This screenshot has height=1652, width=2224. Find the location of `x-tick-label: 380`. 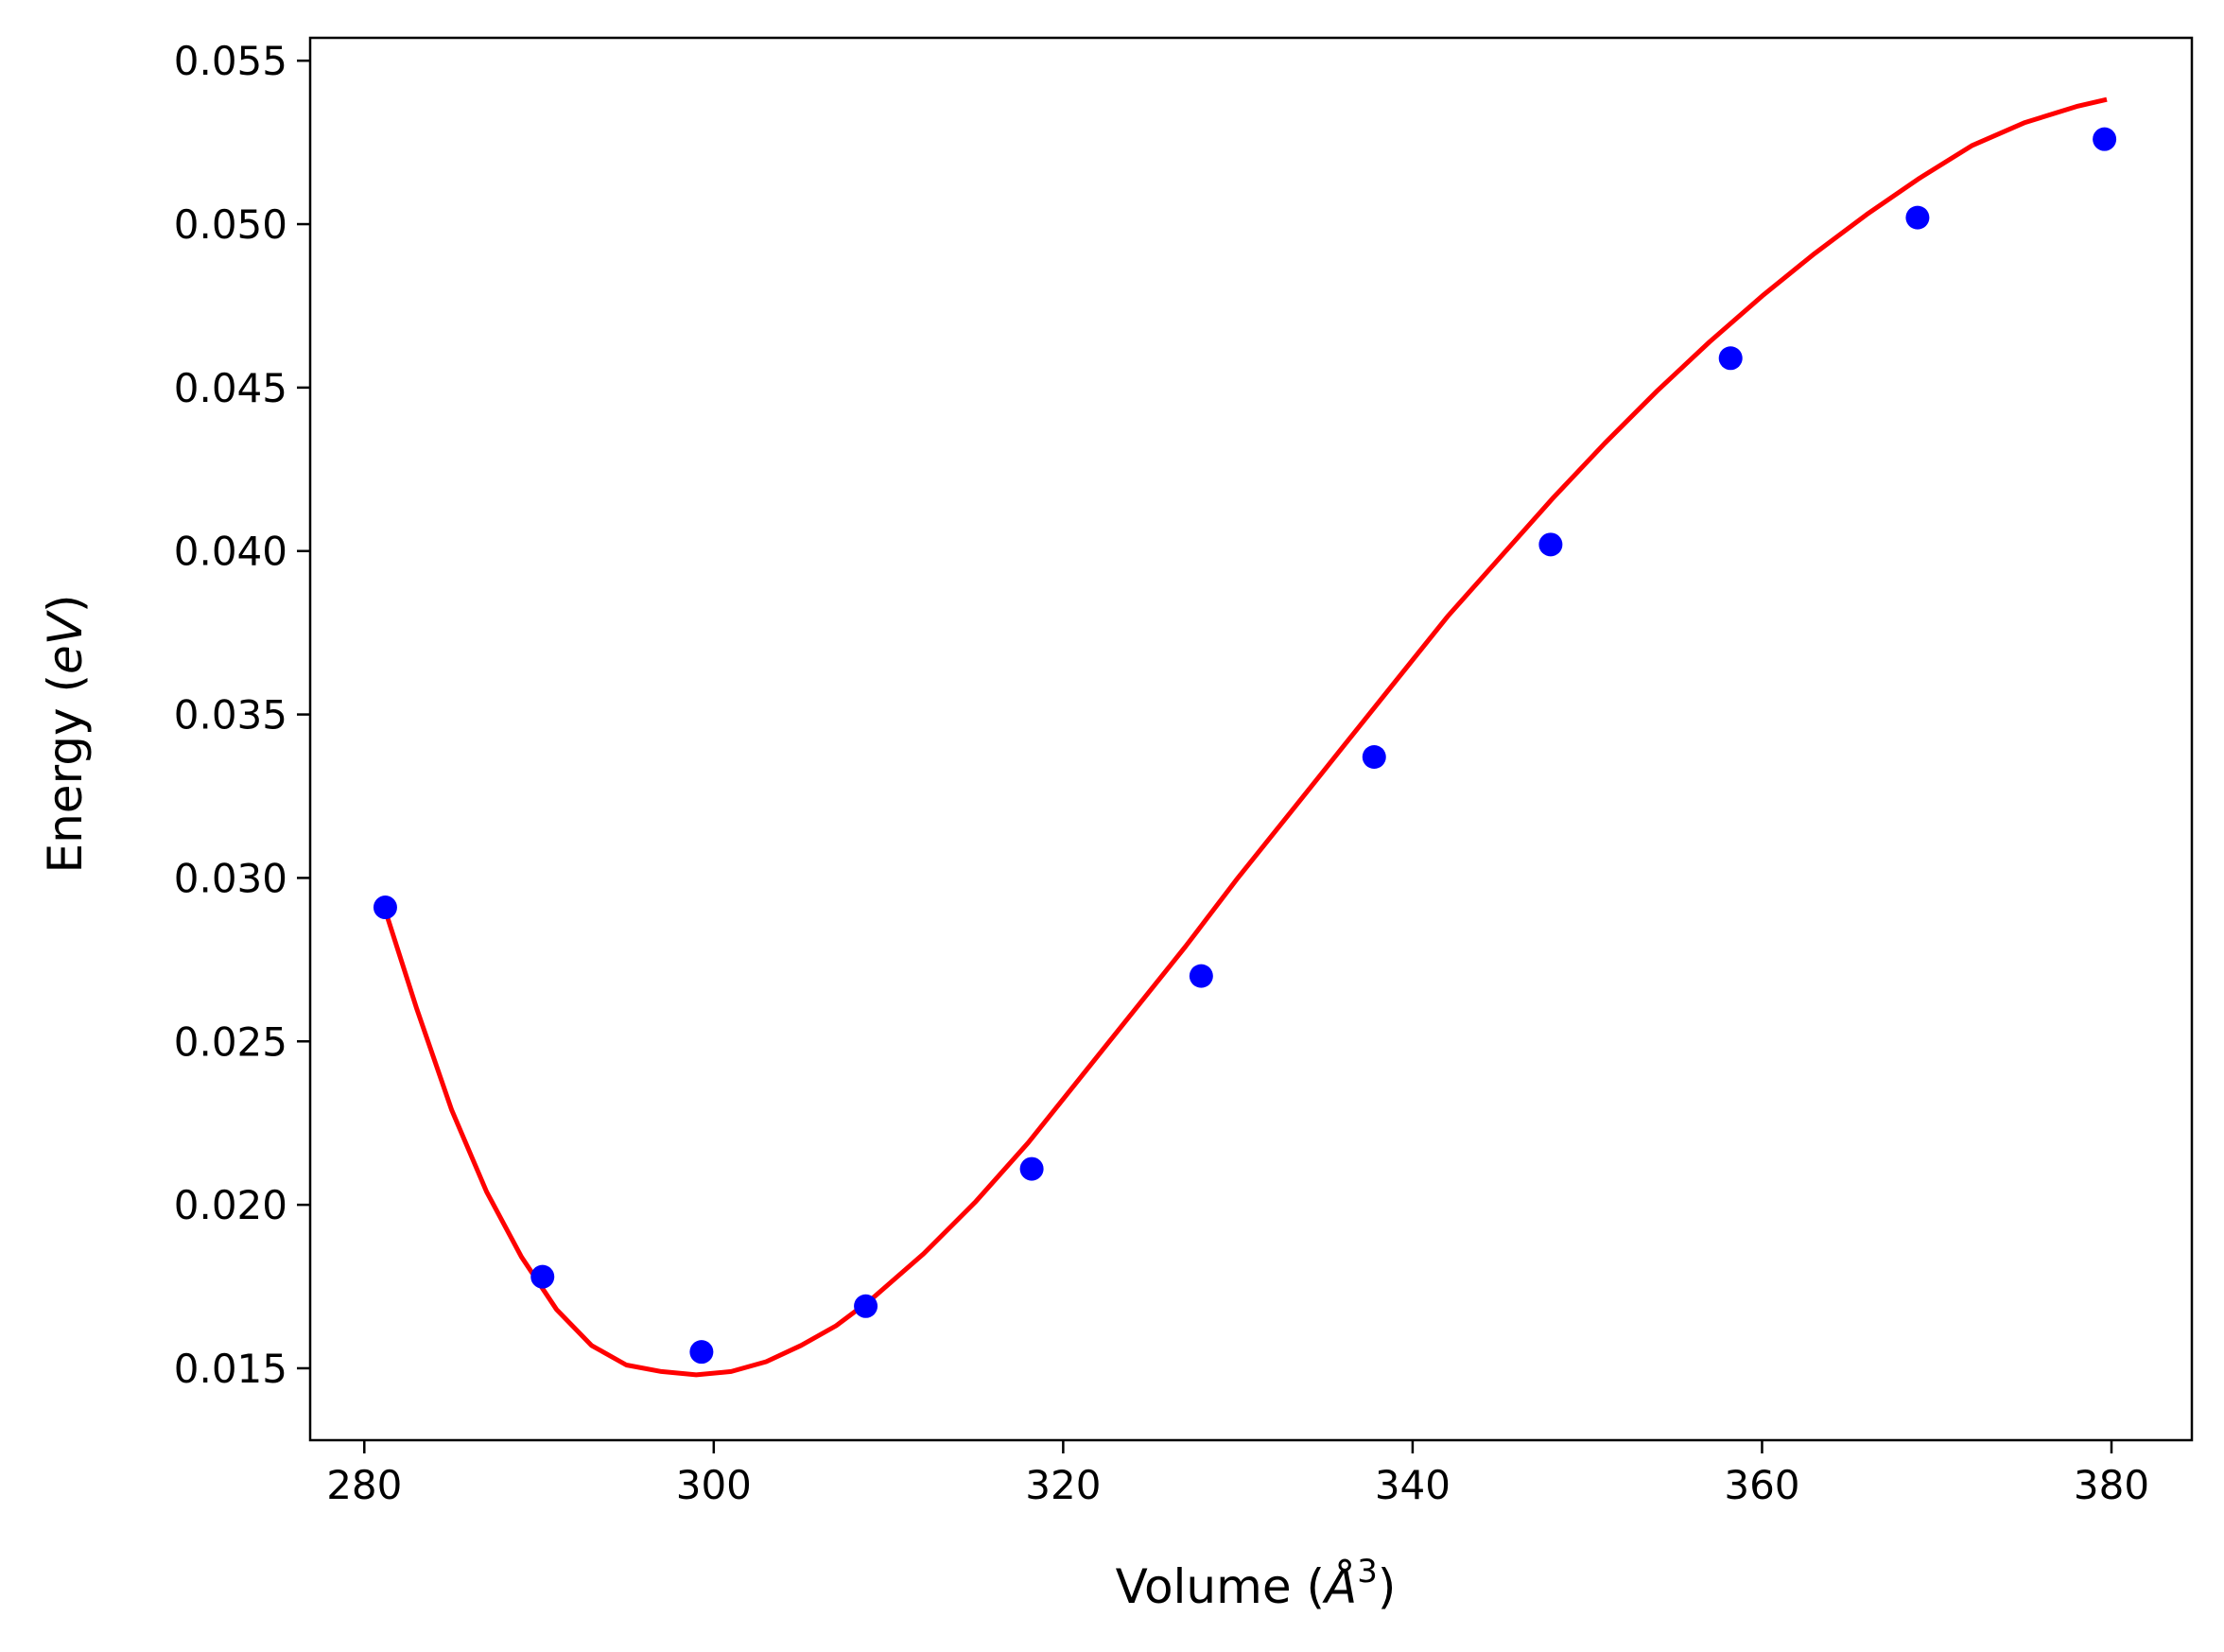

x-tick-label: 380 is located at coordinates (2112, 1485).